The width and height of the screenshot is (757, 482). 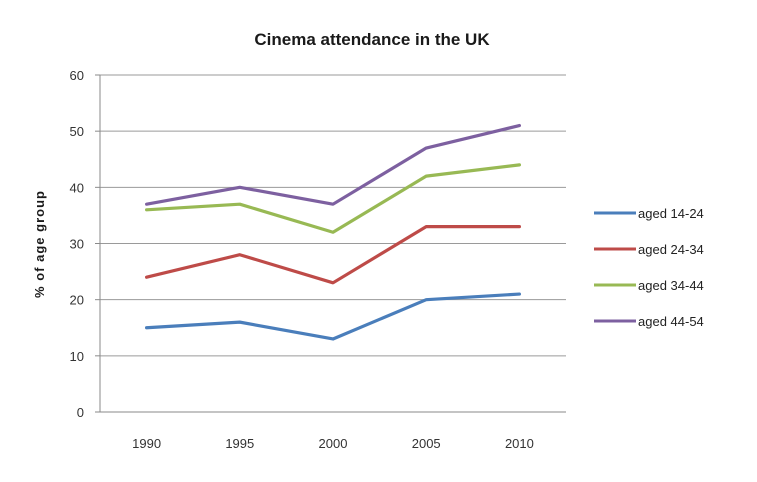 I want to click on y-tick-label: 10, so click(x=77, y=356).